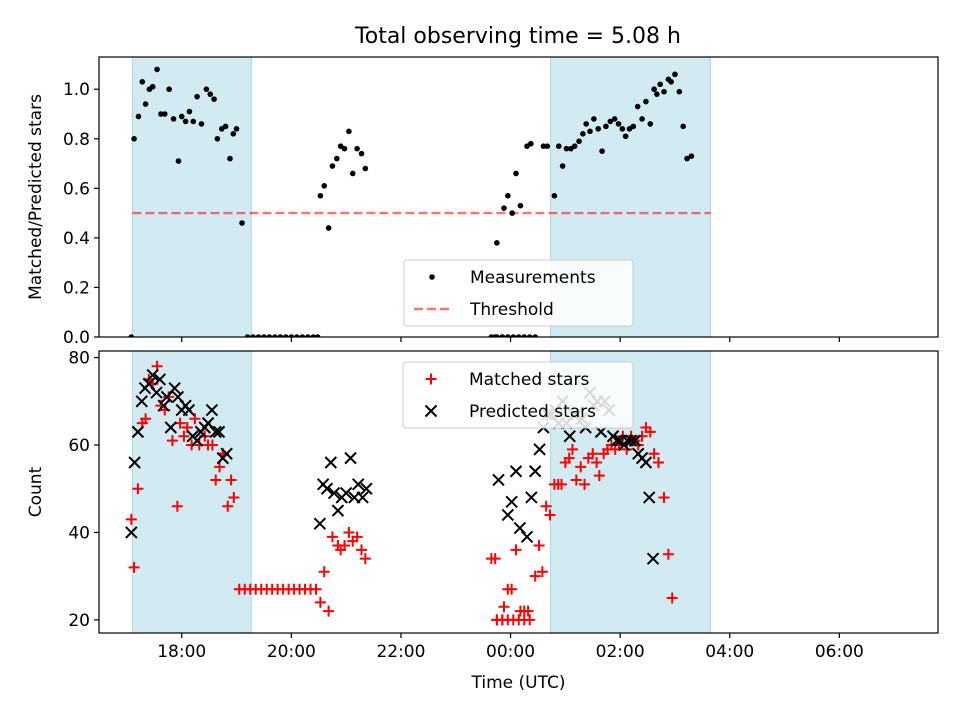 The image size is (960, 720). I want to click on bottom-legend-box, so click(518, 395).